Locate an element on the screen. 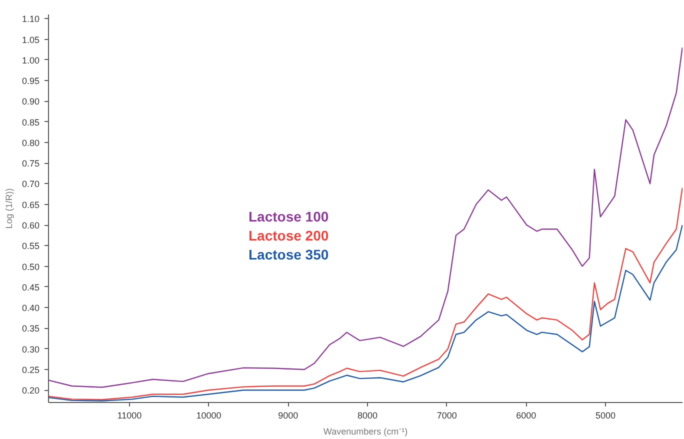  x-tick-label: 8000 is located at coordinates (367, 415).